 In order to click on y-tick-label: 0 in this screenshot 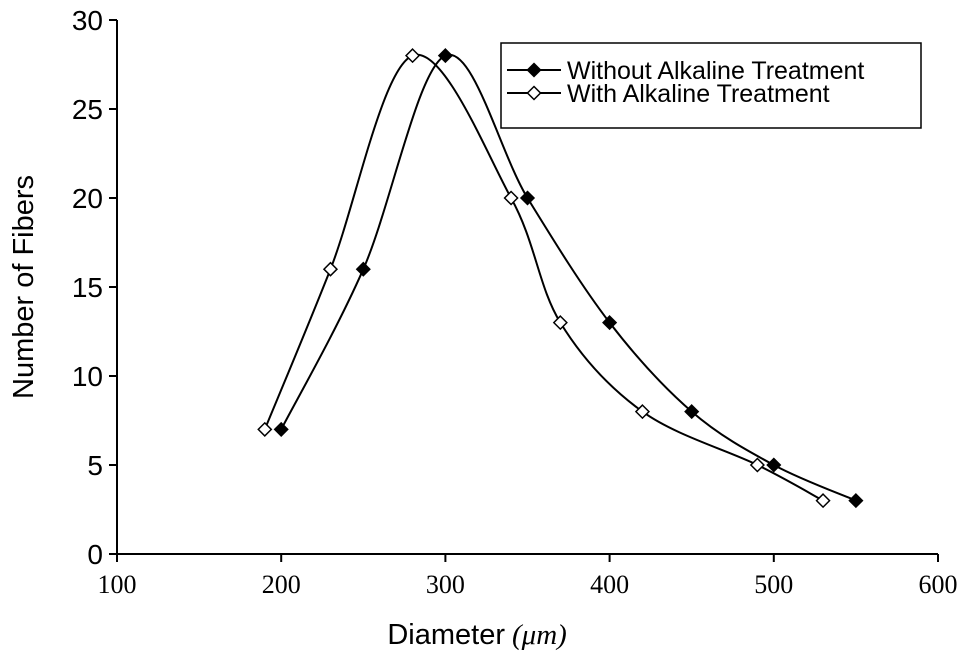, I will do `click(95, 554)`.